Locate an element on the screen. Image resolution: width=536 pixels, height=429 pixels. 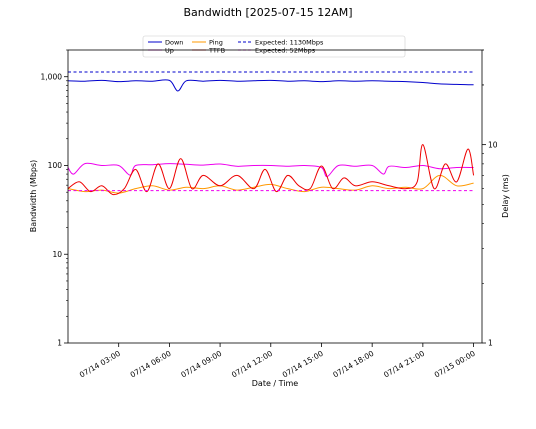
x-tick-label: 07/14 06:00 is located at coordinates (151, 364).